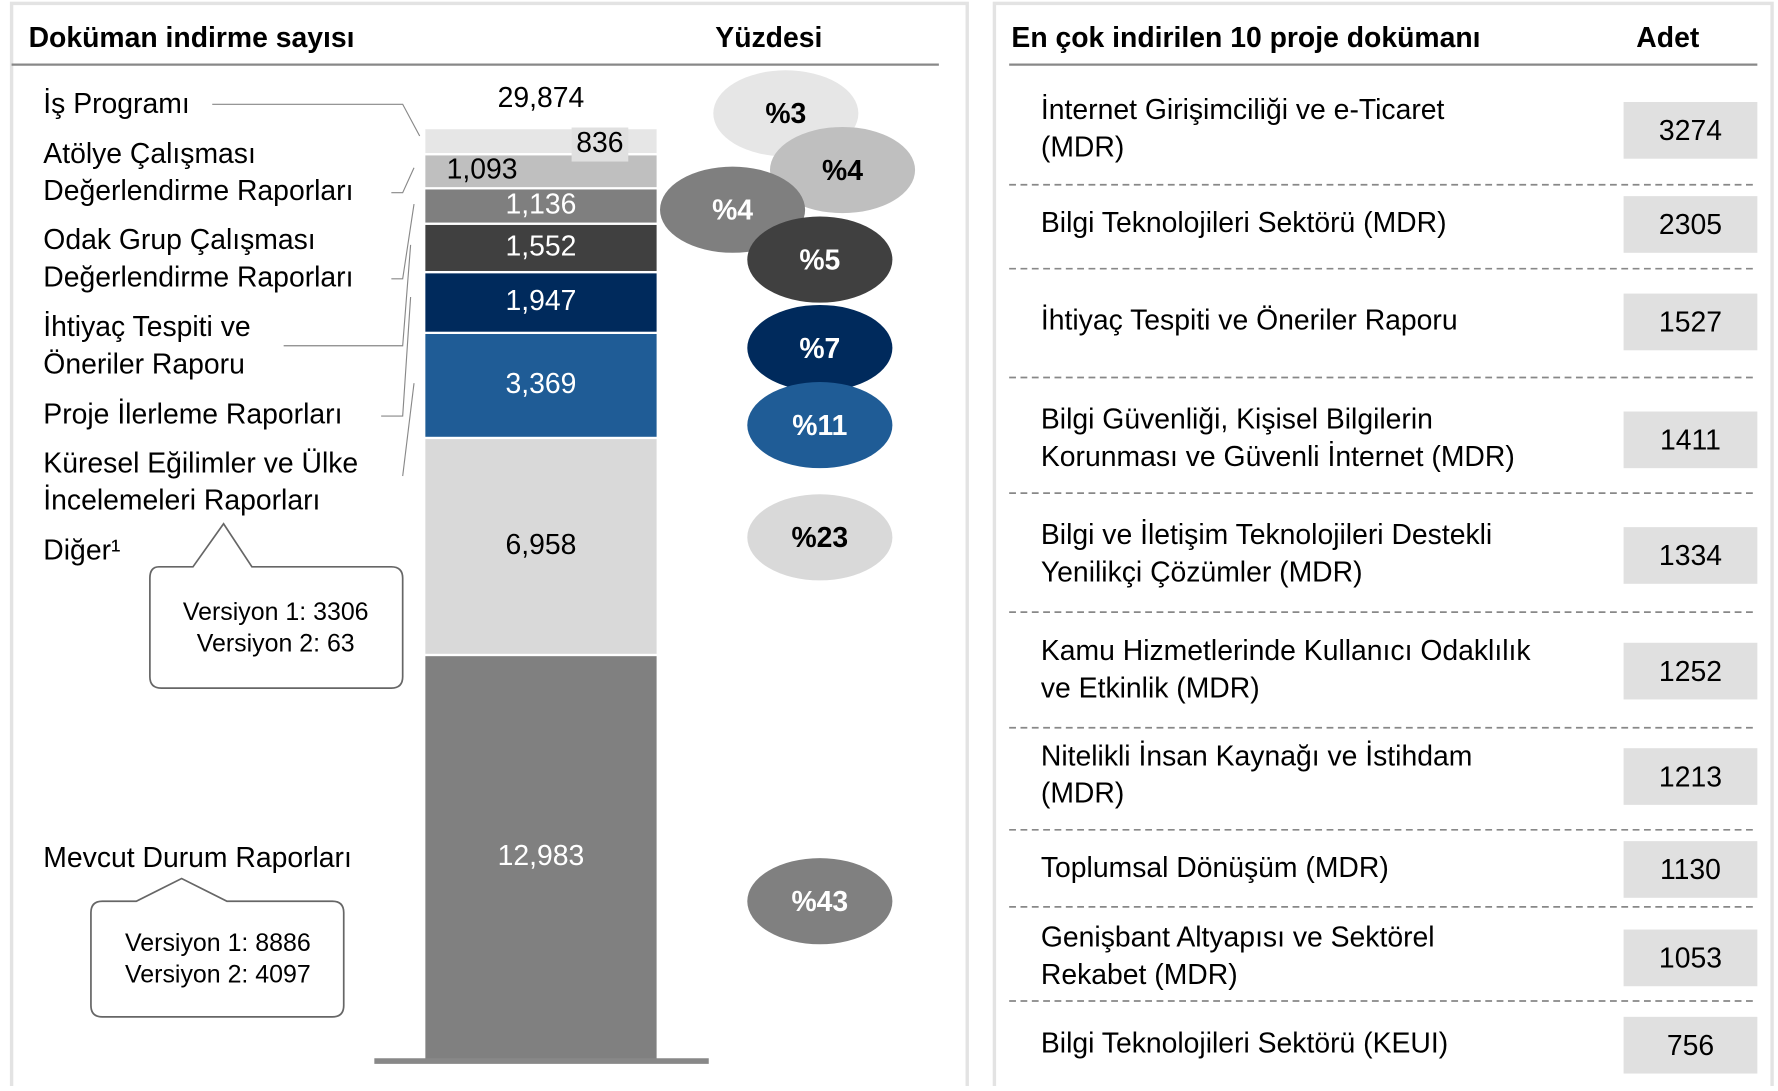 This screenshot has height=1091, width=1778. What do you see at coordinates (1139, 975) in the screenshot?
I see `row-name: Rekabet (MDR)` at bounding box center [1139, 975].